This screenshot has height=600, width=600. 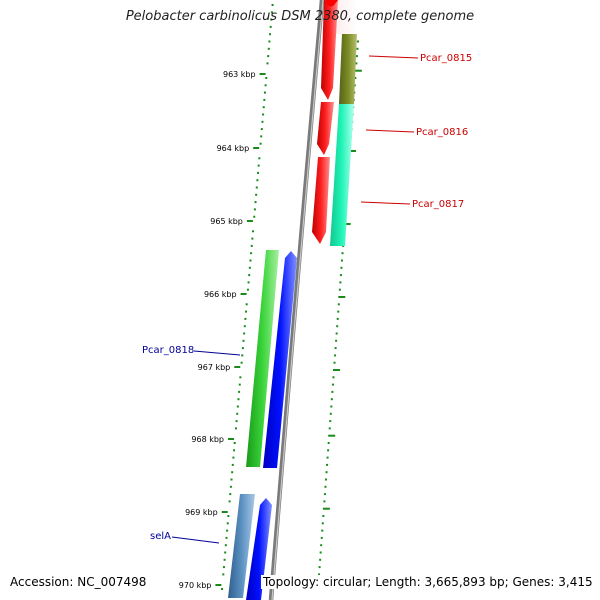 What do you see at coordinates (78, 582) in the screenshot?
I see `accession-text: Accession: NC_007498` at bounding box center [78, 582].